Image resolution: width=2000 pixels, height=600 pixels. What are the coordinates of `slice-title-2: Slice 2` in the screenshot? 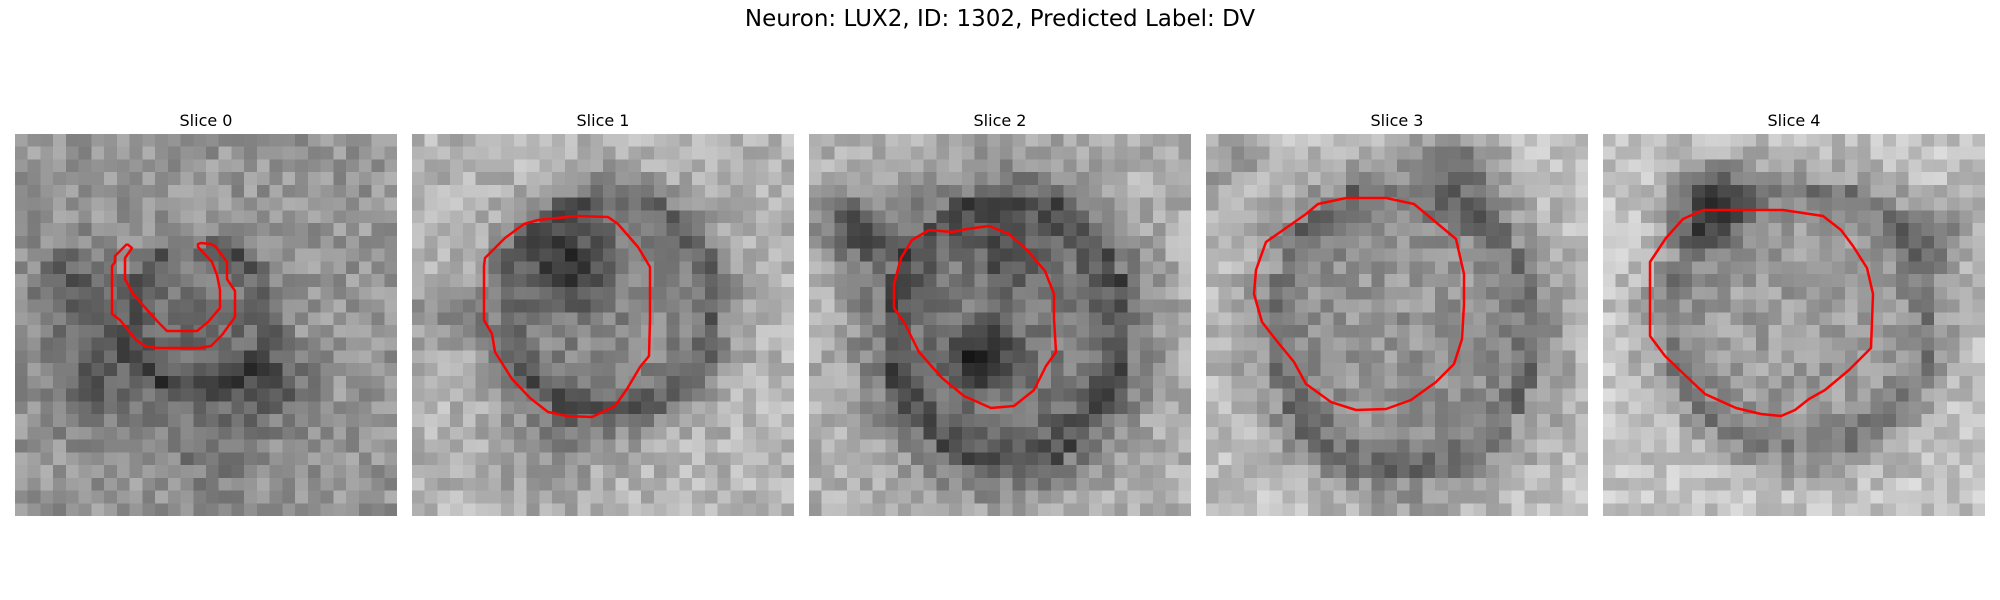 It's located at (1000, 120).